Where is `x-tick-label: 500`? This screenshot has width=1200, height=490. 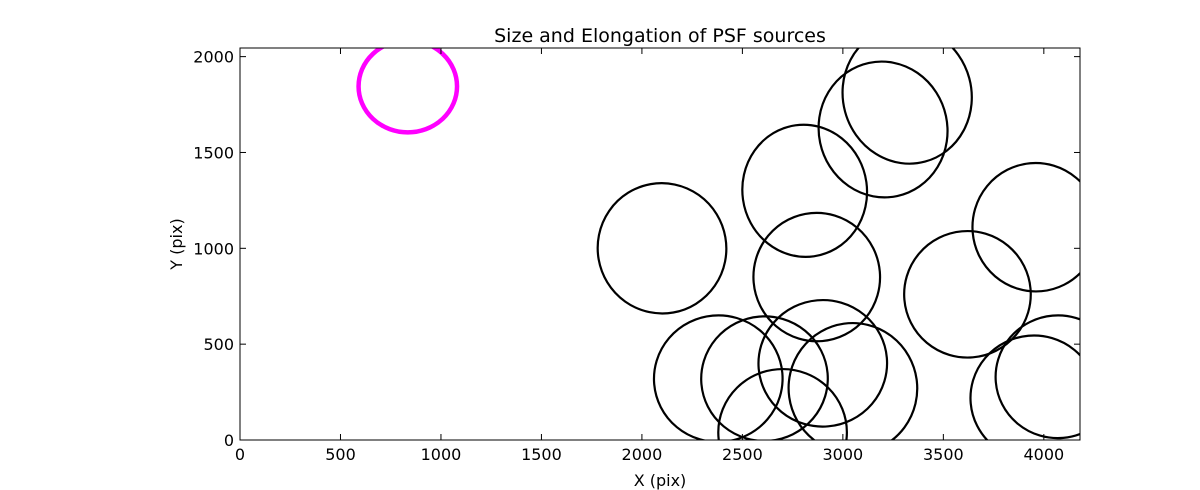 x-tick-label: 500 is located at coordinates (340, 454).